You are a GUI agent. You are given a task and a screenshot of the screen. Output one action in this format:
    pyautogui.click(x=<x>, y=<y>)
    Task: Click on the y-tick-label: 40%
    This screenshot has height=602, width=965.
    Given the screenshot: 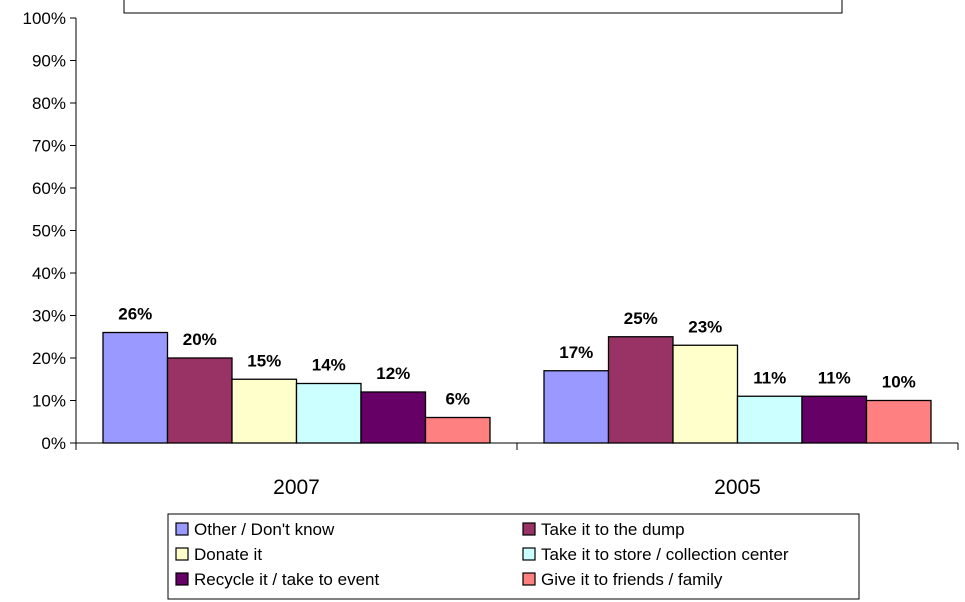 What is the action you would take?
    pyautogui.click(x=49, y=273)
    